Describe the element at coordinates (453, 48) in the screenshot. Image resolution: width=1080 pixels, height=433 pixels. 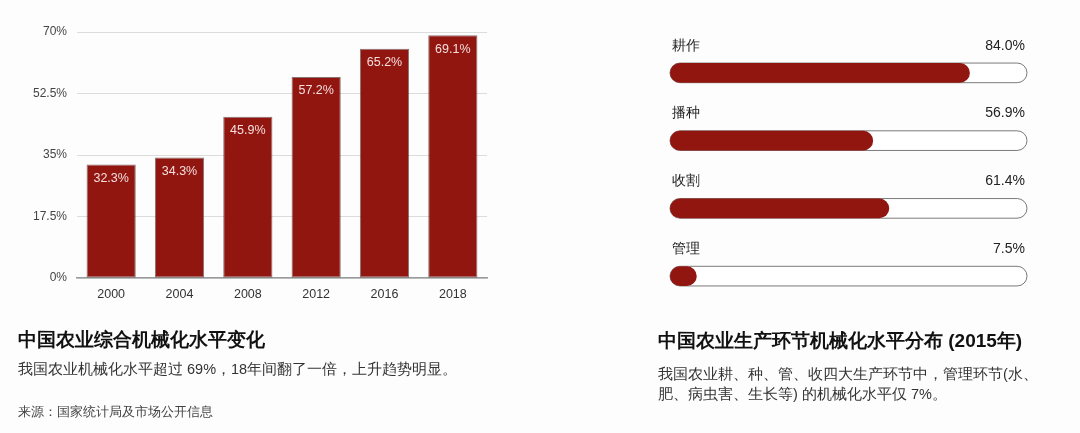
I see `data-label: 69.1%` at that location.